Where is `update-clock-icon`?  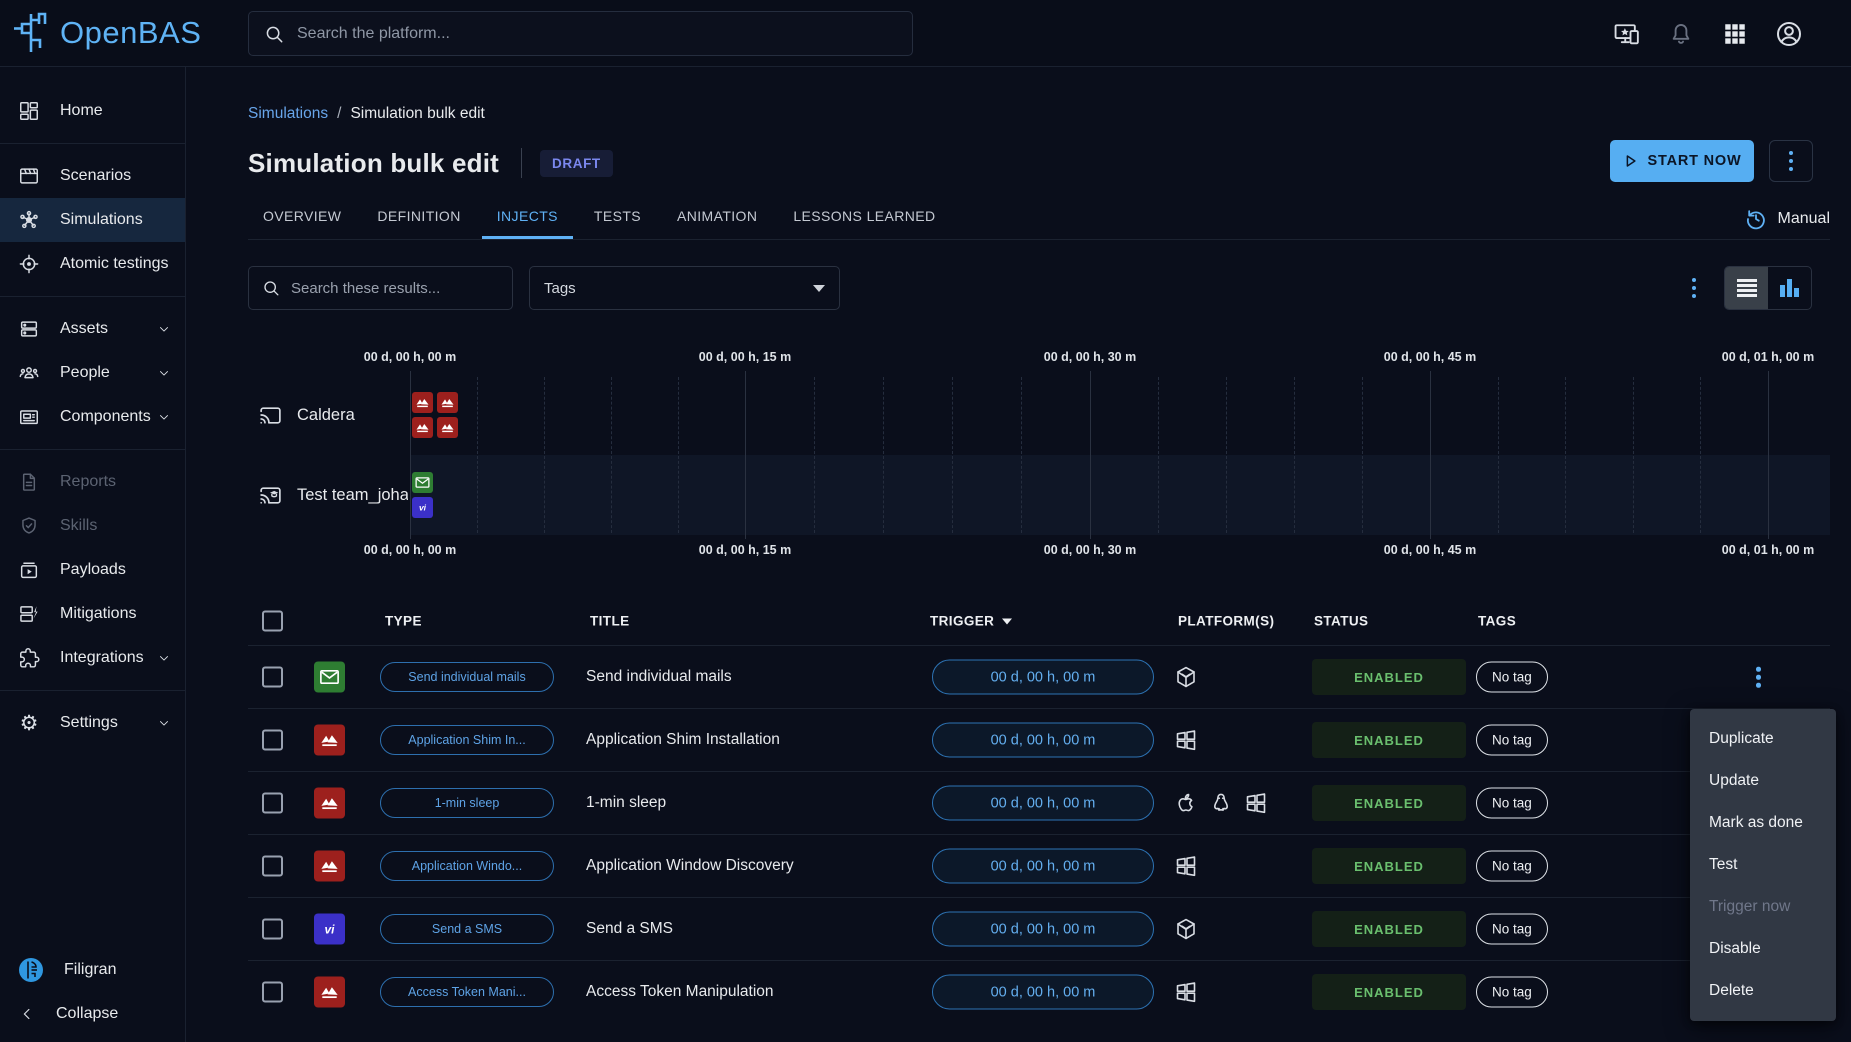 update-clock-icon is located at coordinates (1756, 219).